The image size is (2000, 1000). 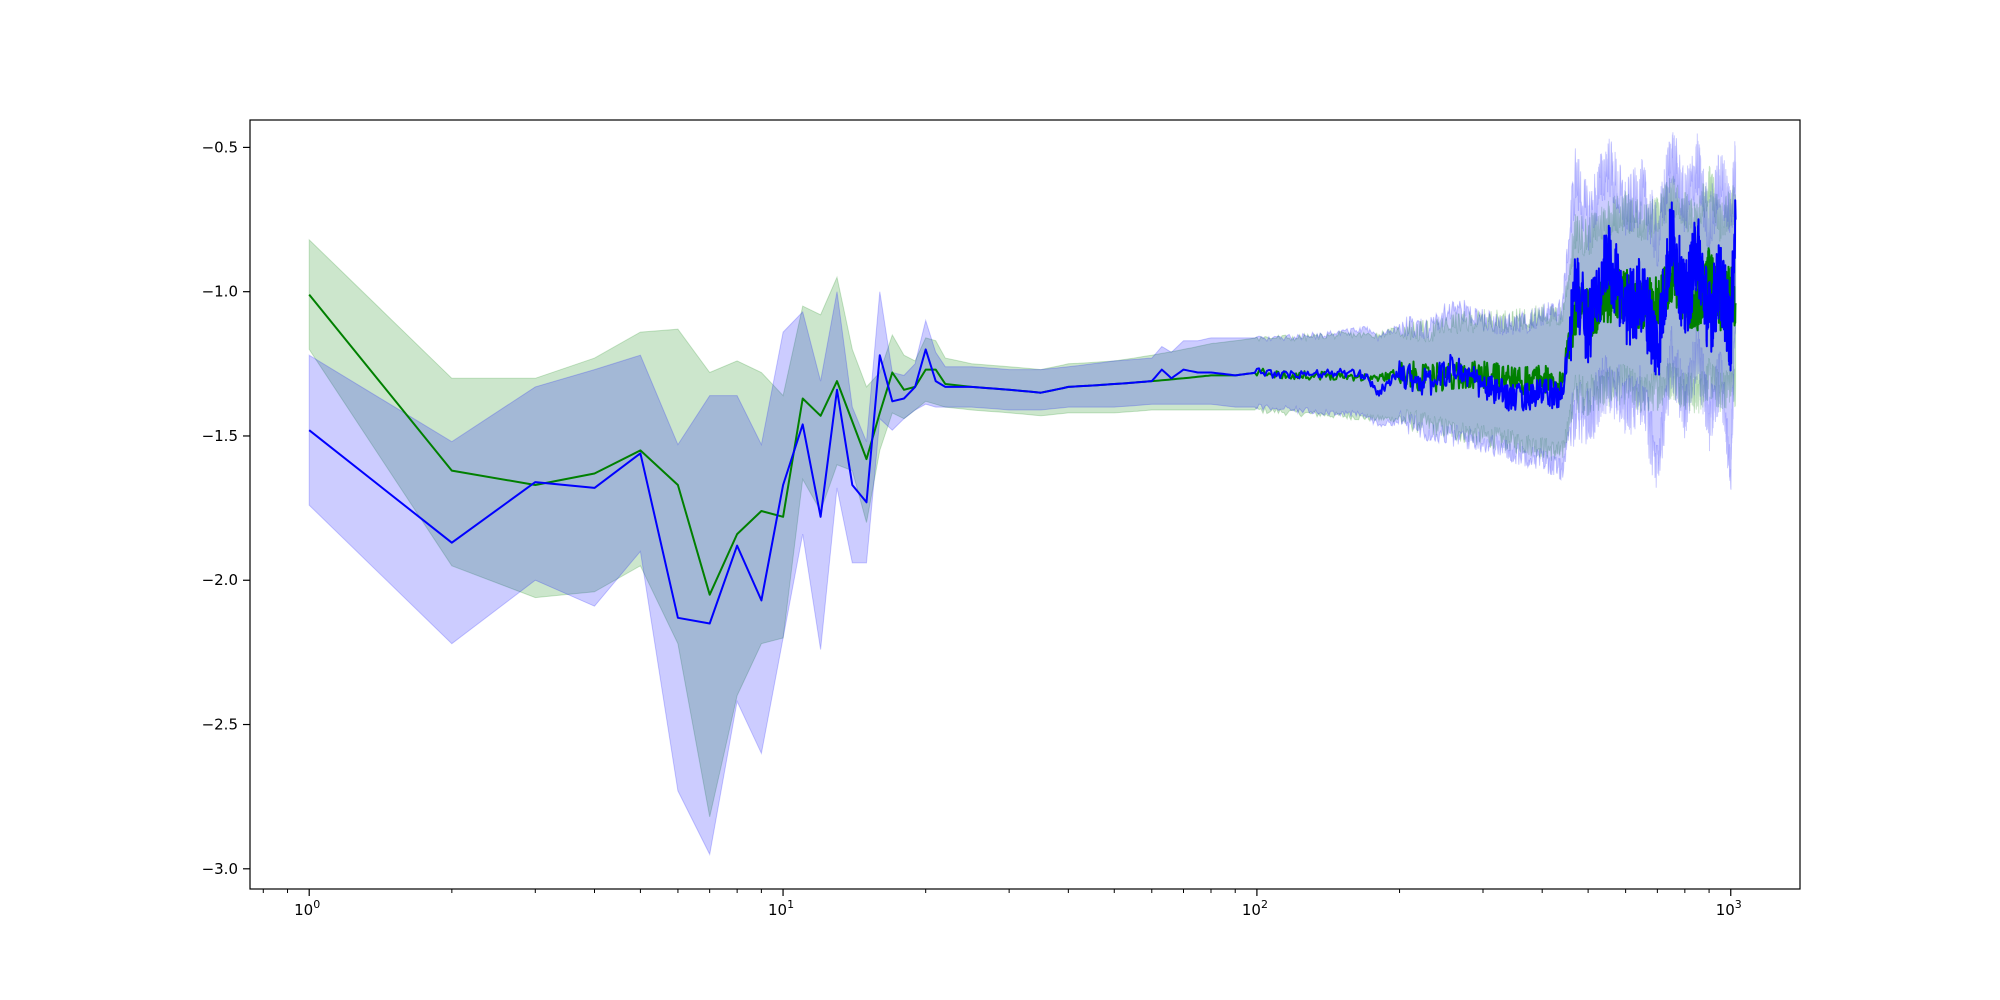 I want to click on y-tick-label: −1.5, so click(x=220, y=436).